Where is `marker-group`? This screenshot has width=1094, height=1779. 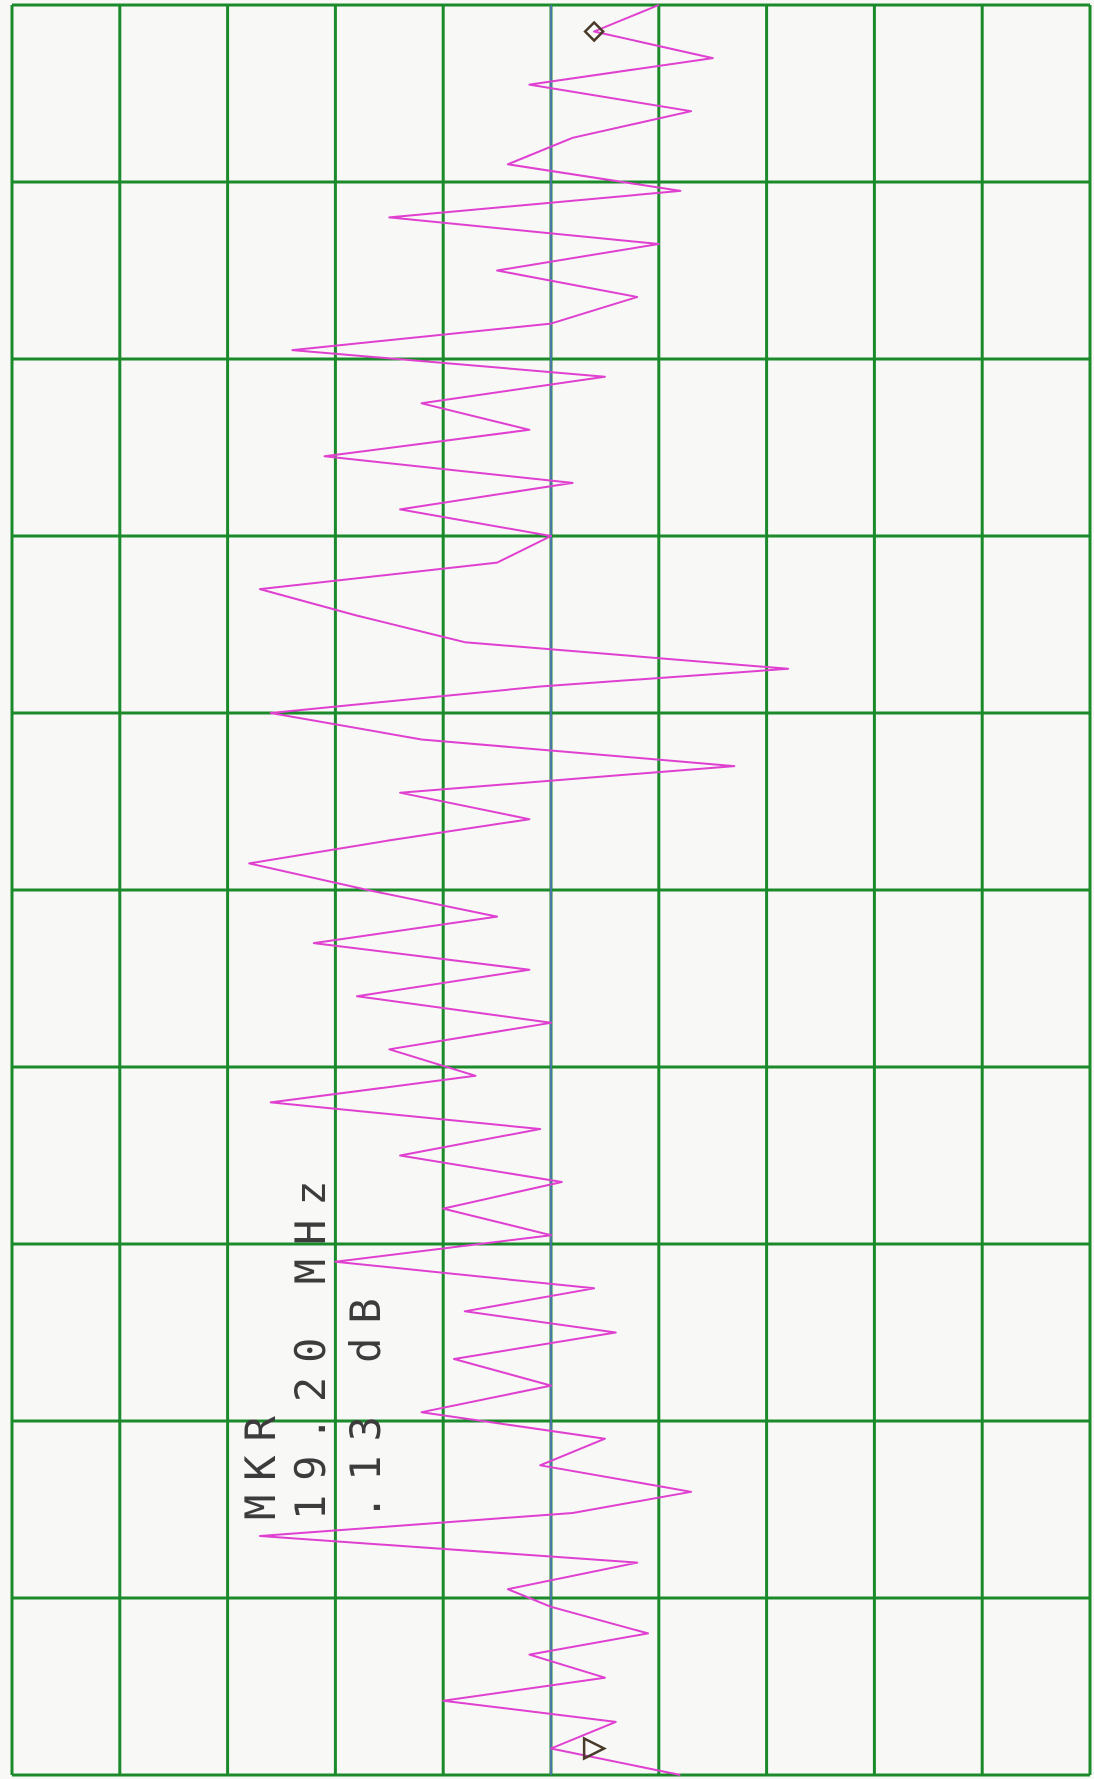 marker-group is located at coordinates (594, 890).